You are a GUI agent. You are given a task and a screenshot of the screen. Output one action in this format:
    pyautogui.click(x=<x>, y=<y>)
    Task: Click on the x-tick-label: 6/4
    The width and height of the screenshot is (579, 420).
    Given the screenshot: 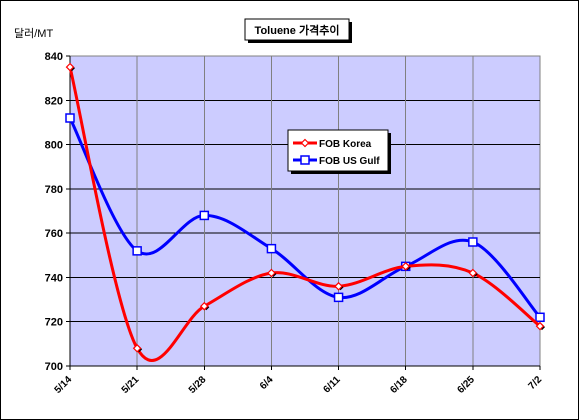 What is the action you would take?
    pyautogui.click(x=267, y=383)
    